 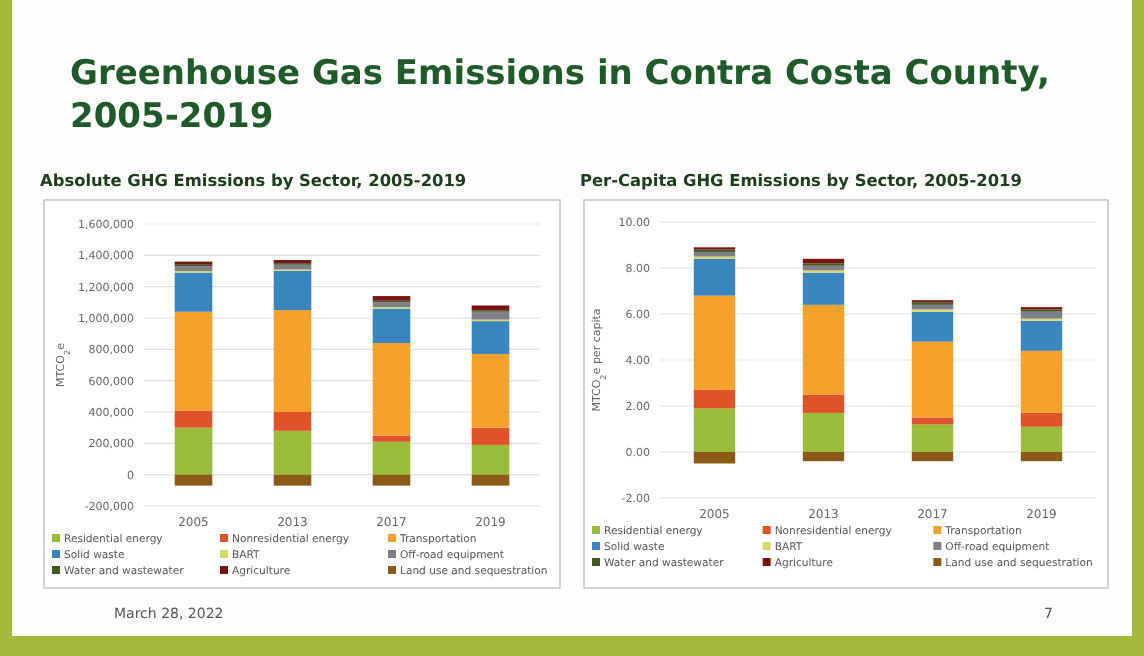 I want to click on text: Greenhouse Gas Emissions in Contra Costa County, 2005-2019, so click(x=560, y=95).